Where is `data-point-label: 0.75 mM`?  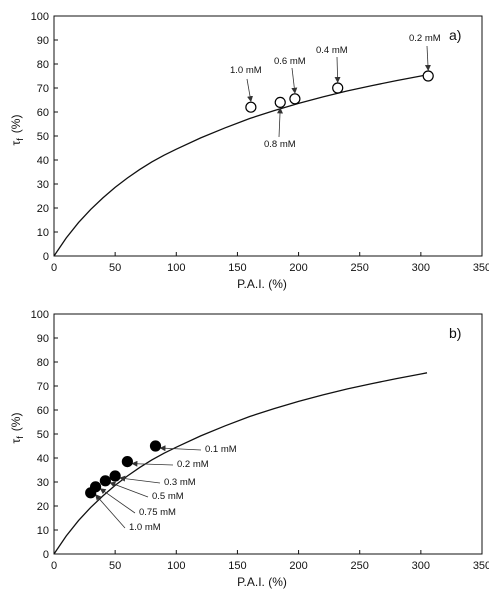
data-point-label: 0.75 mM is located at coordinates (157, 512).